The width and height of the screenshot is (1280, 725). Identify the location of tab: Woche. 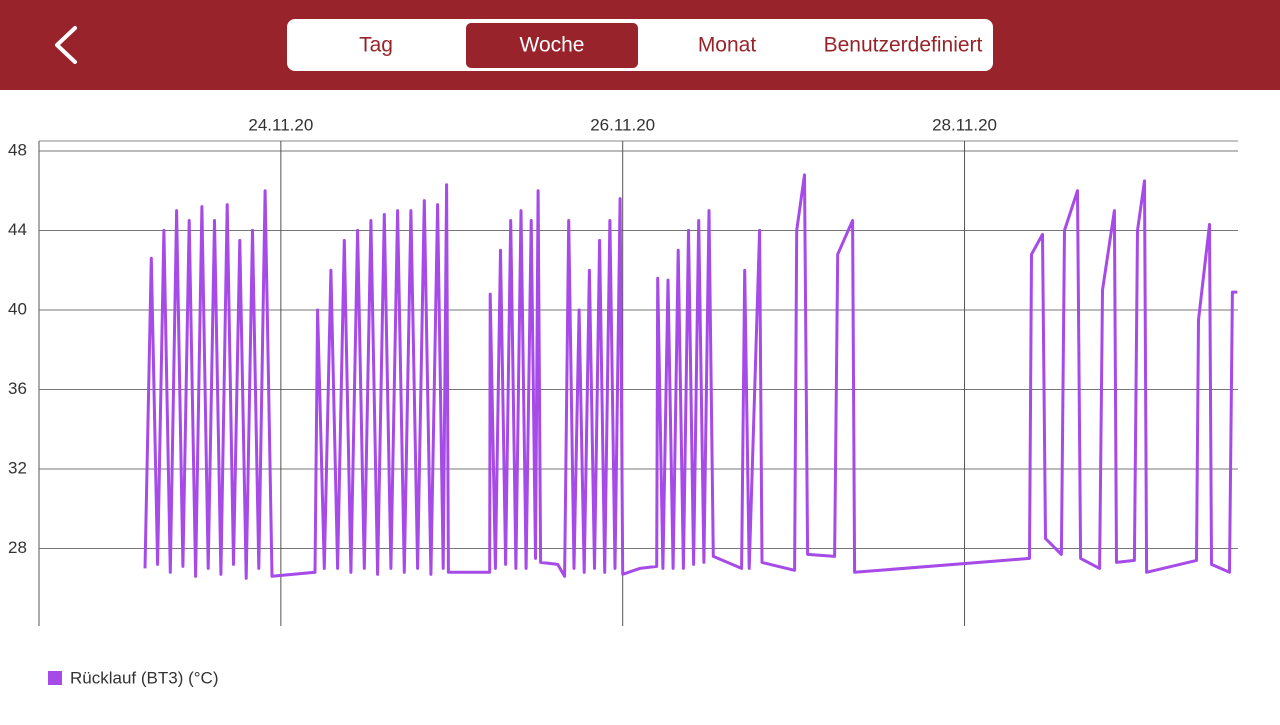
(552, 45).